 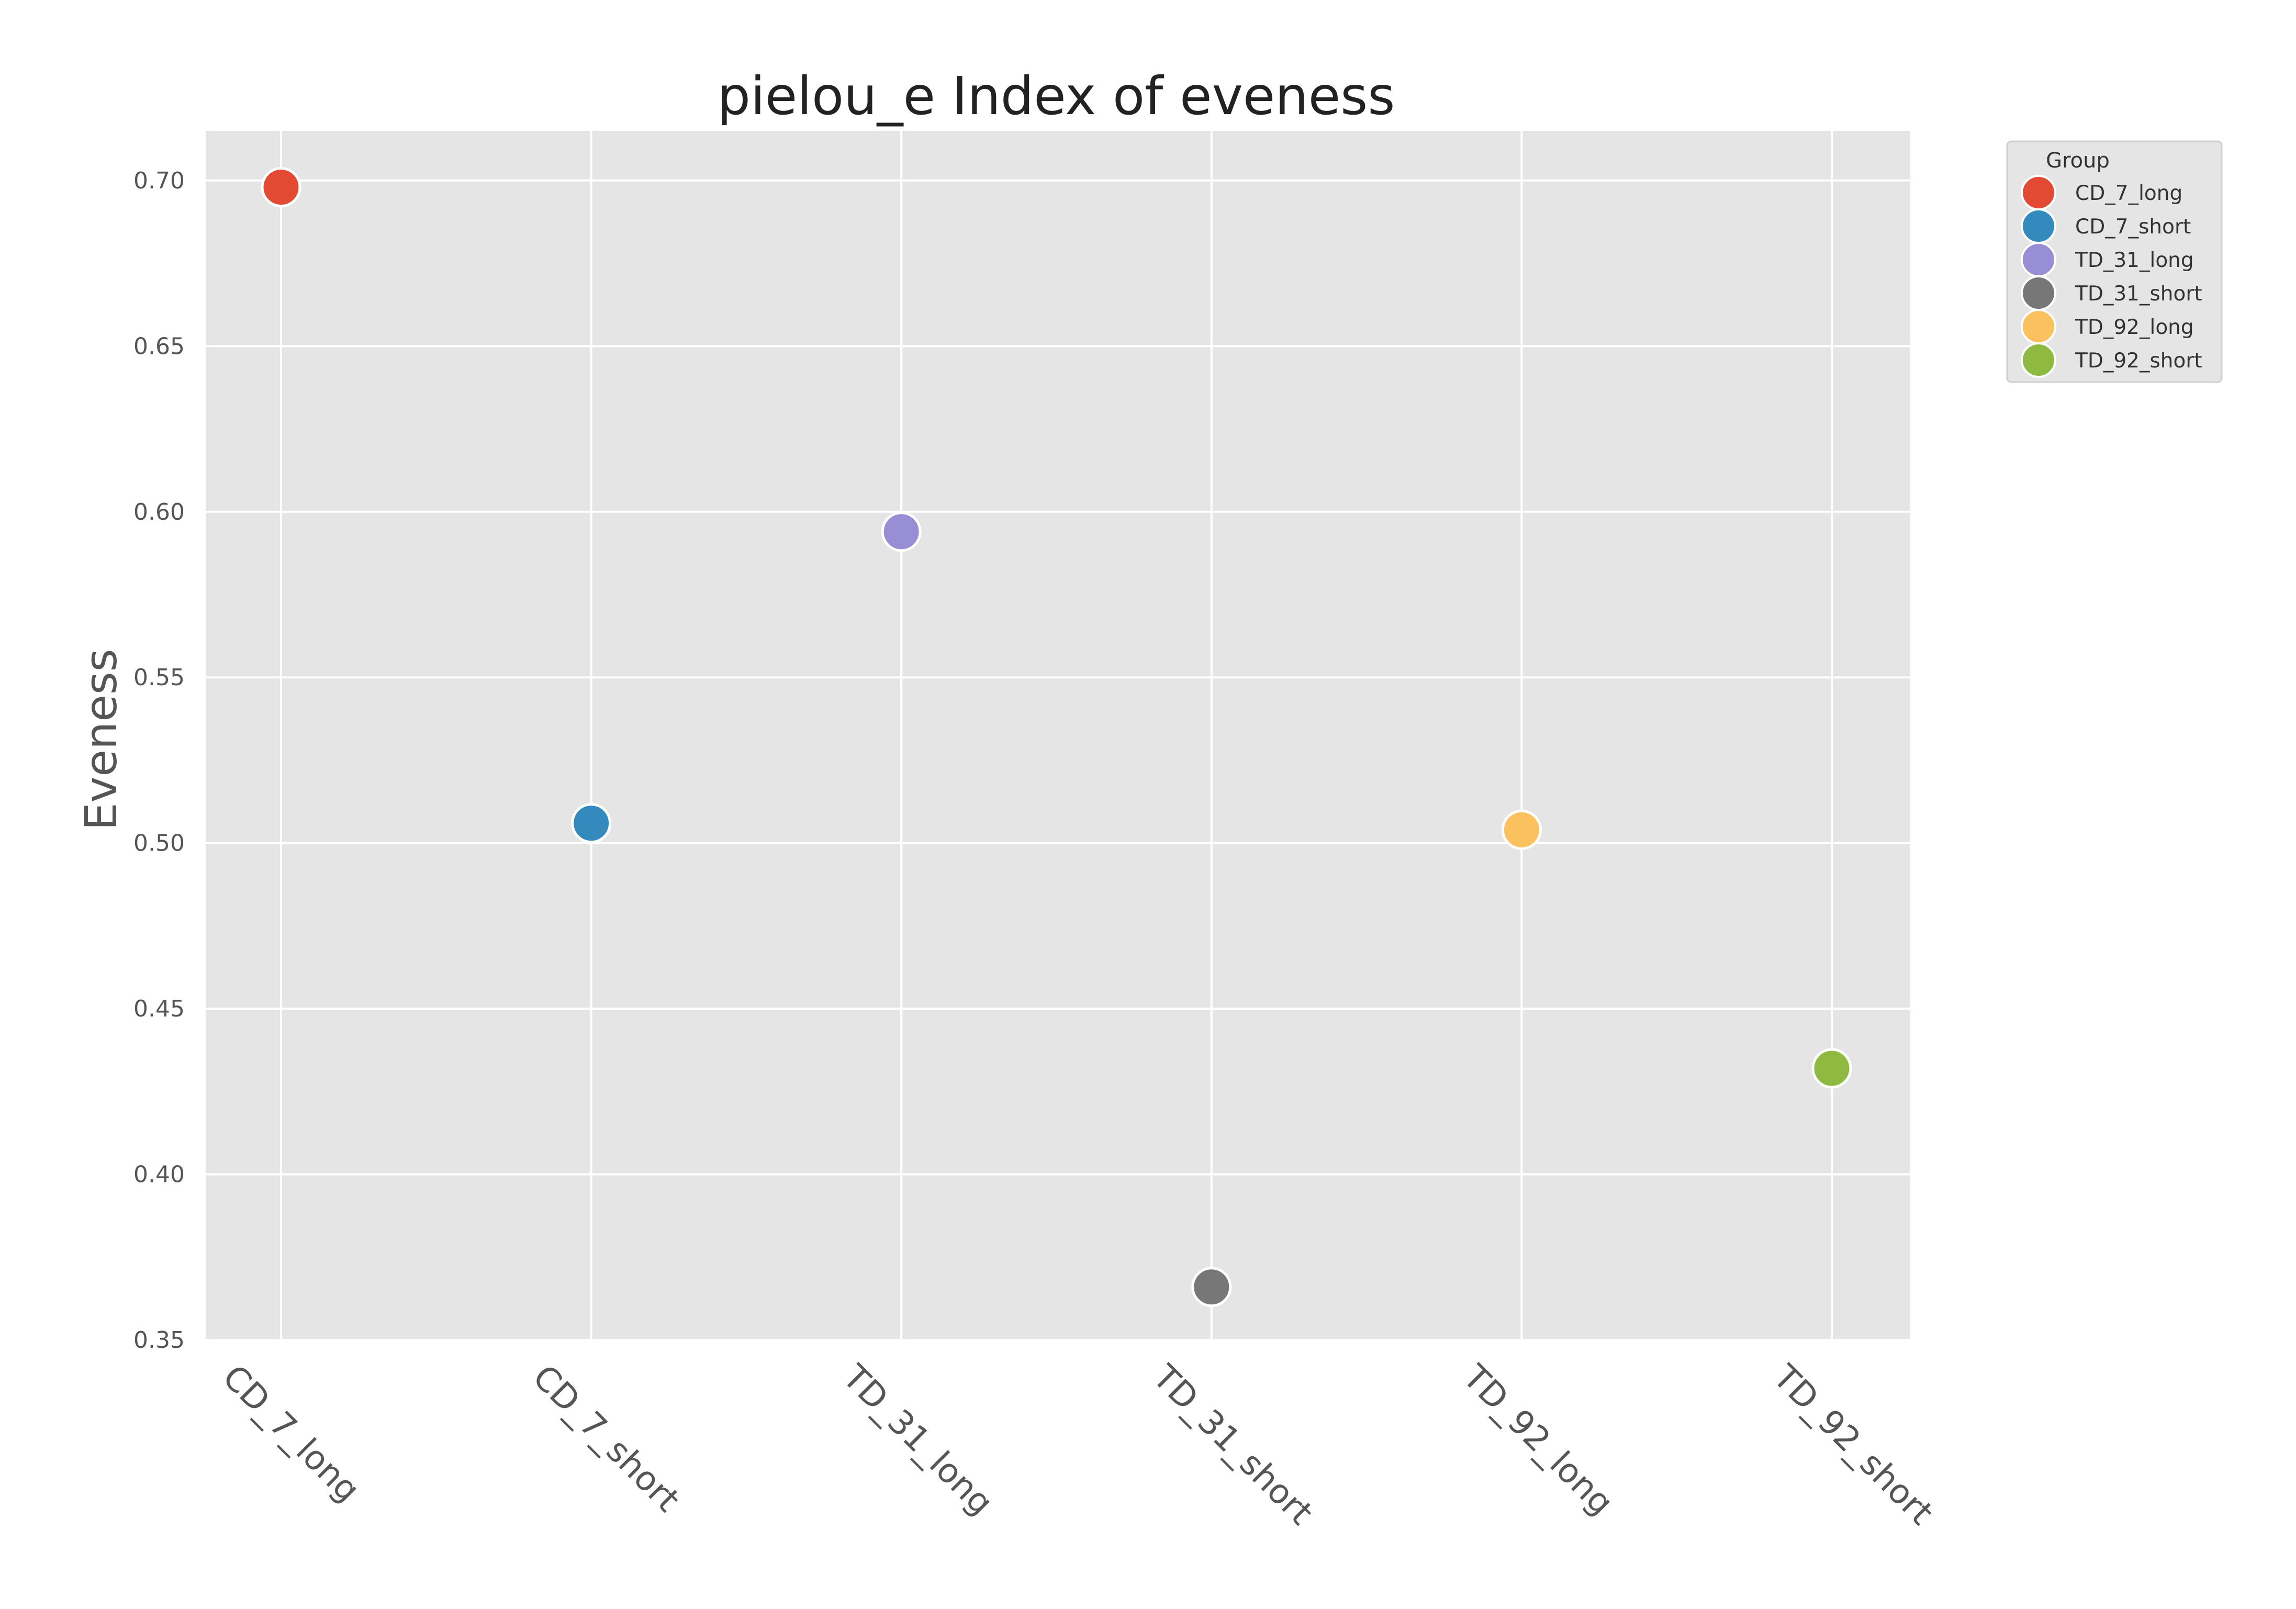 I want to click on legend-title: Group, so click(x=2078, y=161).